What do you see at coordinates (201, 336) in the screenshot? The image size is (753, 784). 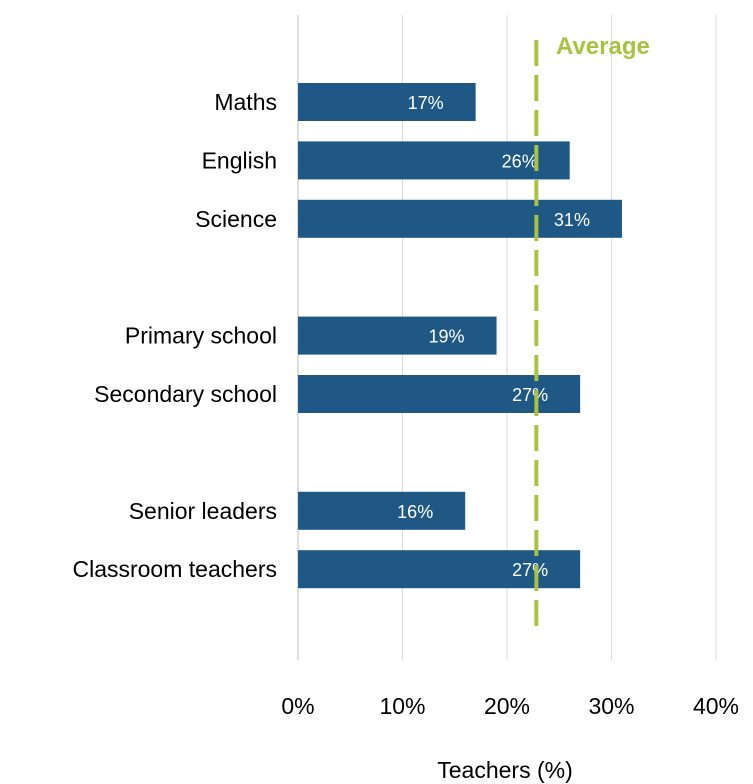 I see `category-label: Primary school` at bounding box center [201, 336].